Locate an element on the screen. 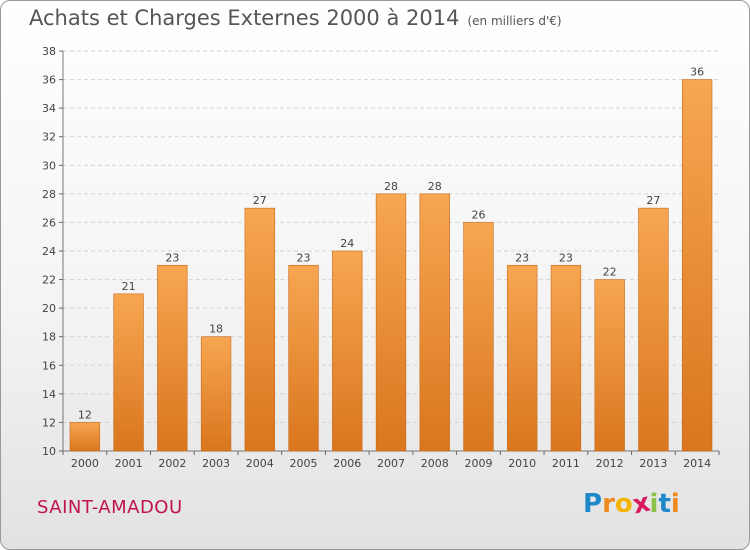  value-label: 36 is located at coordinates (697, 72).